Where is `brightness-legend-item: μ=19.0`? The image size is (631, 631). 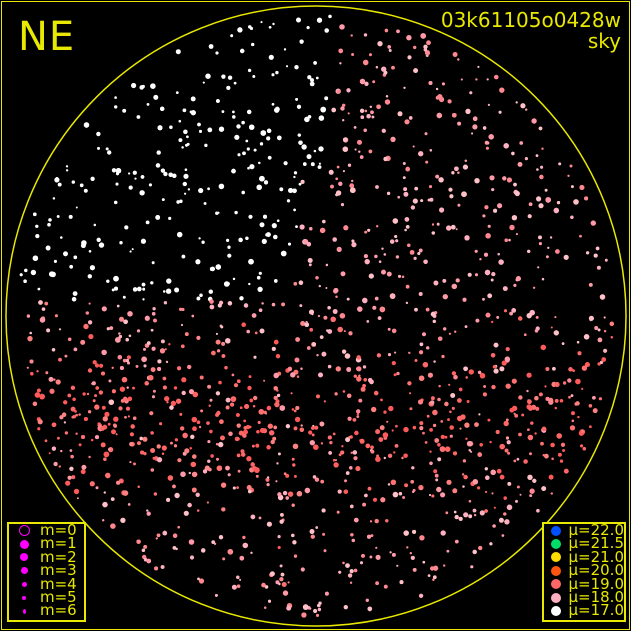
brightness-legend-item: μ=19.0 is located at coordinates (584, 583).